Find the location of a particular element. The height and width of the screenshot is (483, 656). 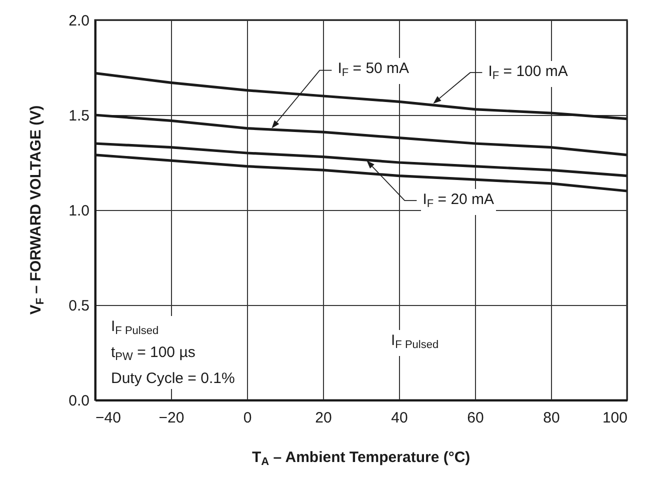

annotation: I$_{F}$ = 20 mA is located at coordinates (458, 201).